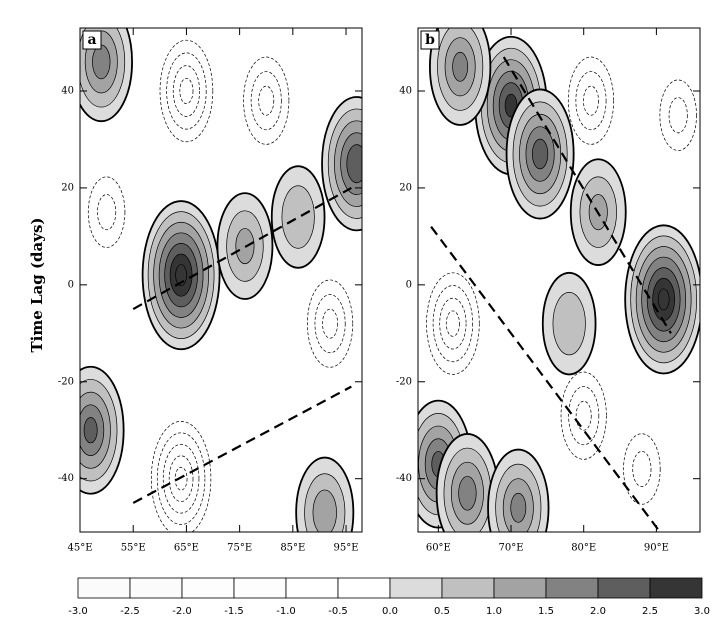 The height and width of the screenshot is (629, 728). Describe the element at coordinates (656, 548) in the screenshot. I see `x-tick-label: 90°E` at that location.